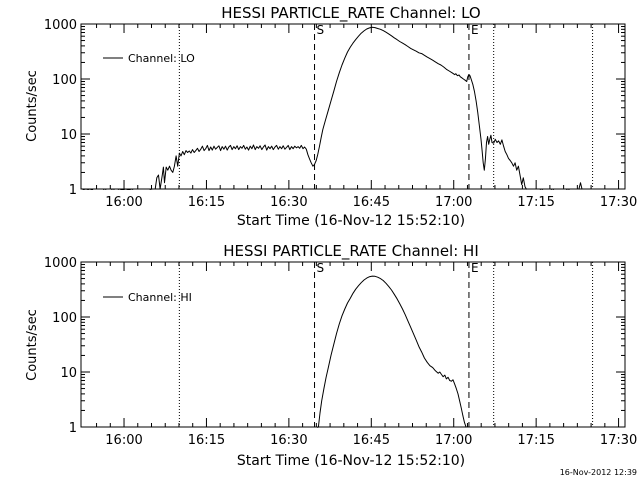 This screenshot has height=480, width=640. I want to click on chart-title-lo: HESSI PARTICLE_RATE Channel: LO, so click(350, 13).